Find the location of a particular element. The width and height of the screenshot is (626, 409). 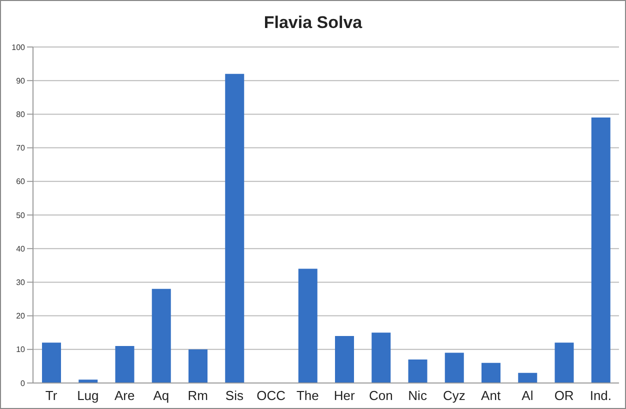

y-tick-label: 70 is located at coordinates (21, 148).